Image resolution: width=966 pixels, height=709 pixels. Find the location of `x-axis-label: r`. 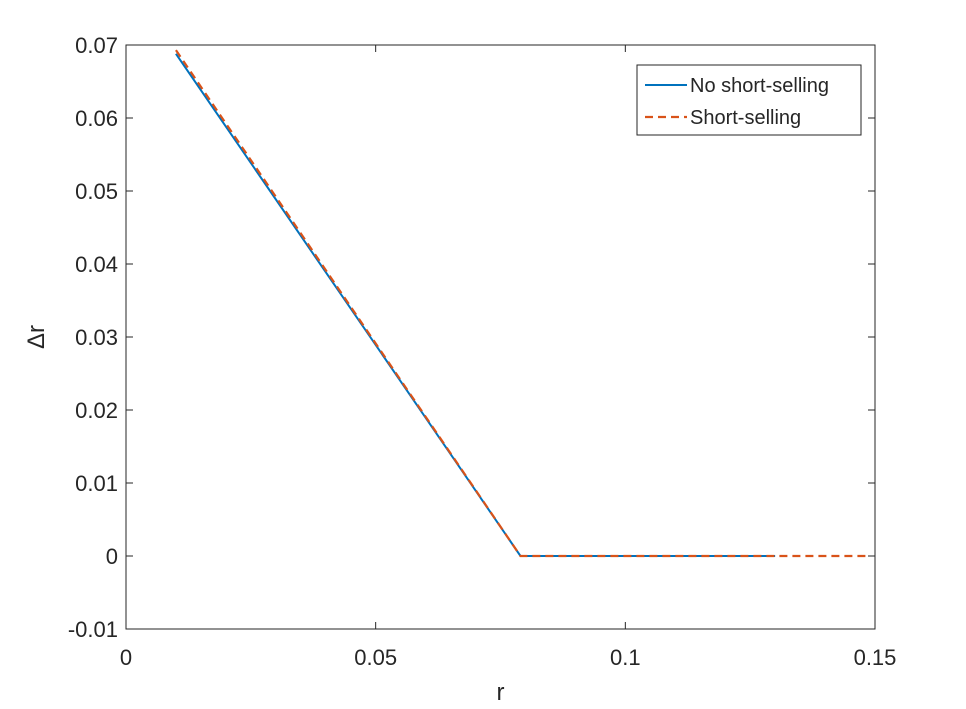

x-axis-label: r is located at coordinates (501, 692).